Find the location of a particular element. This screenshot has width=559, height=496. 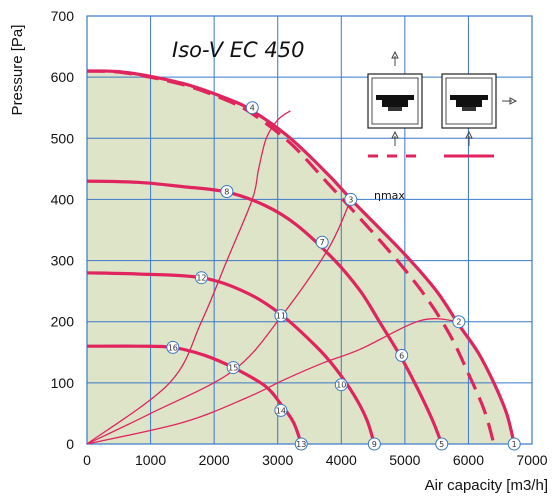

operating-point: 4 is located at coordinates (252, 108).